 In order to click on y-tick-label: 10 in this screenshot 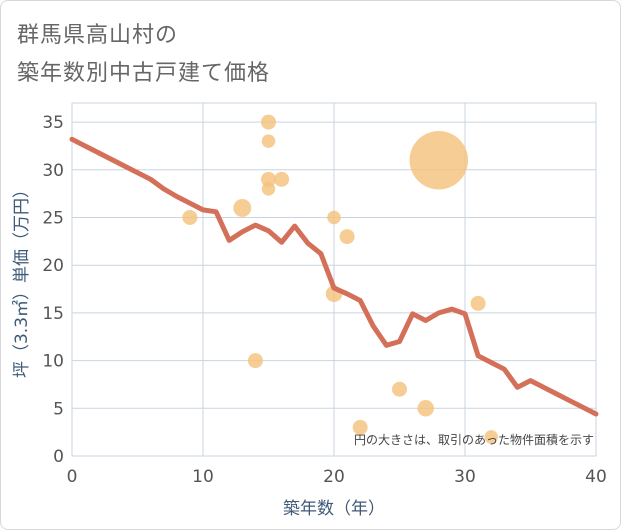, I will do `click(53, 362)`.